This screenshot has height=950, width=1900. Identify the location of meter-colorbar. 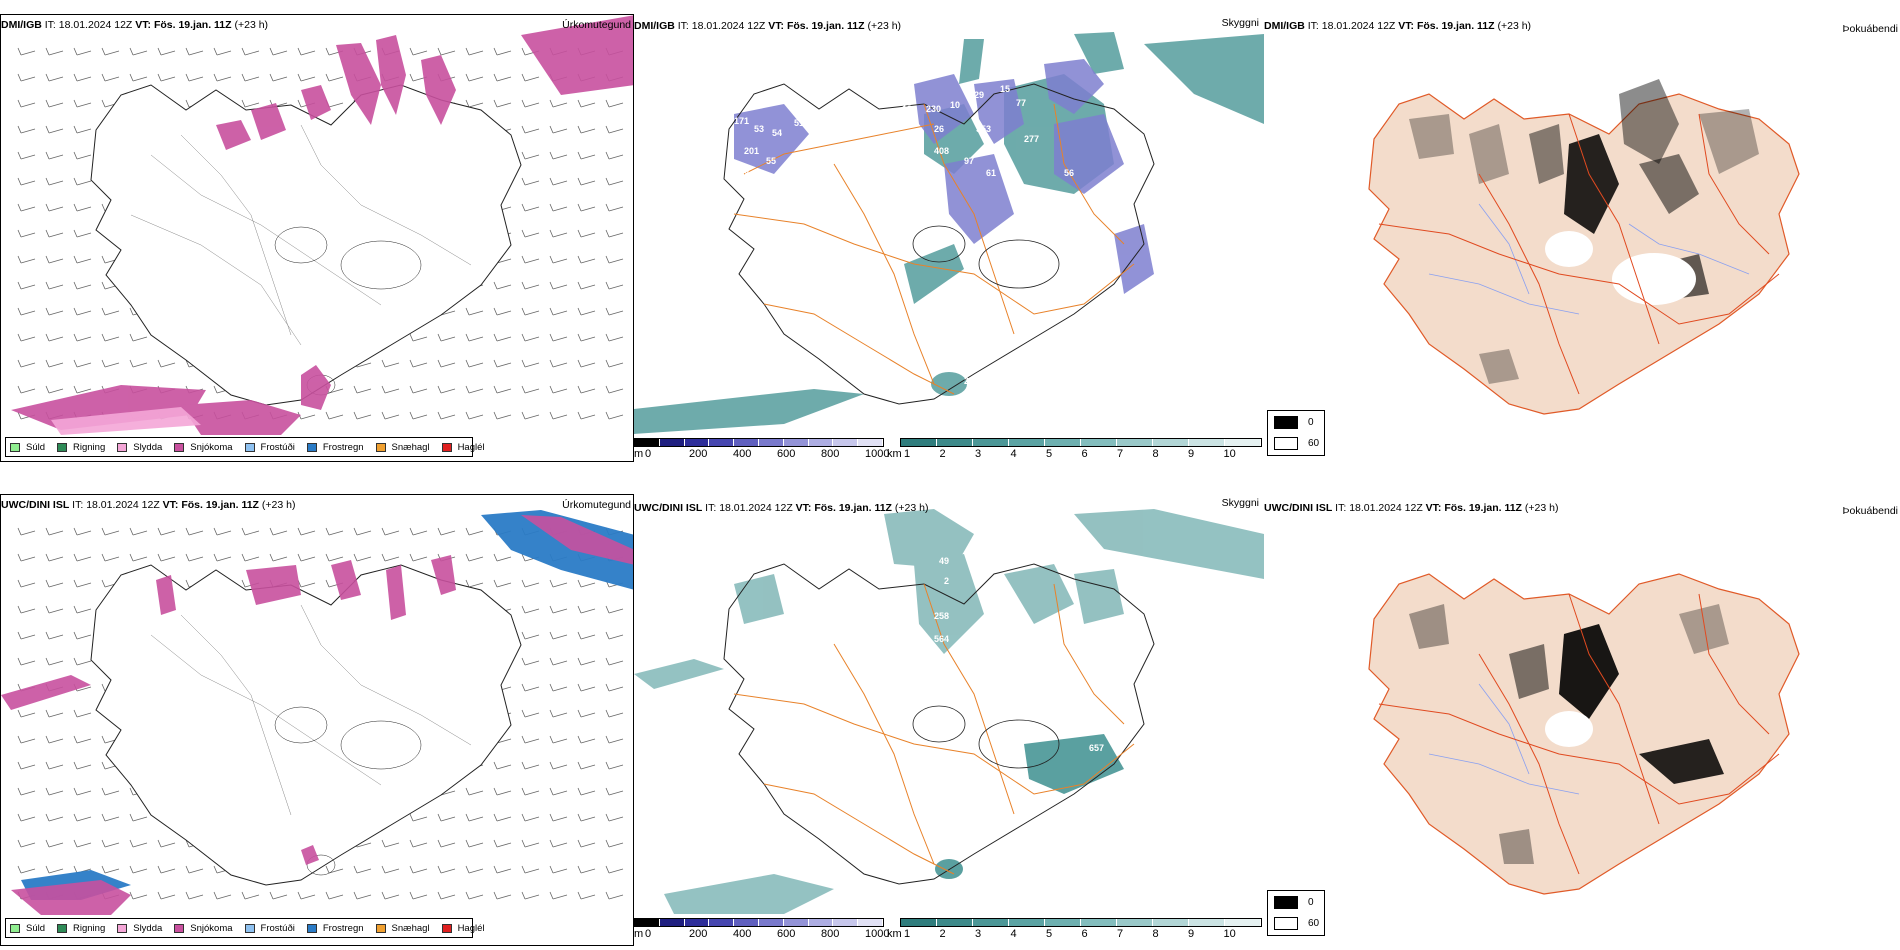
(759, 922).